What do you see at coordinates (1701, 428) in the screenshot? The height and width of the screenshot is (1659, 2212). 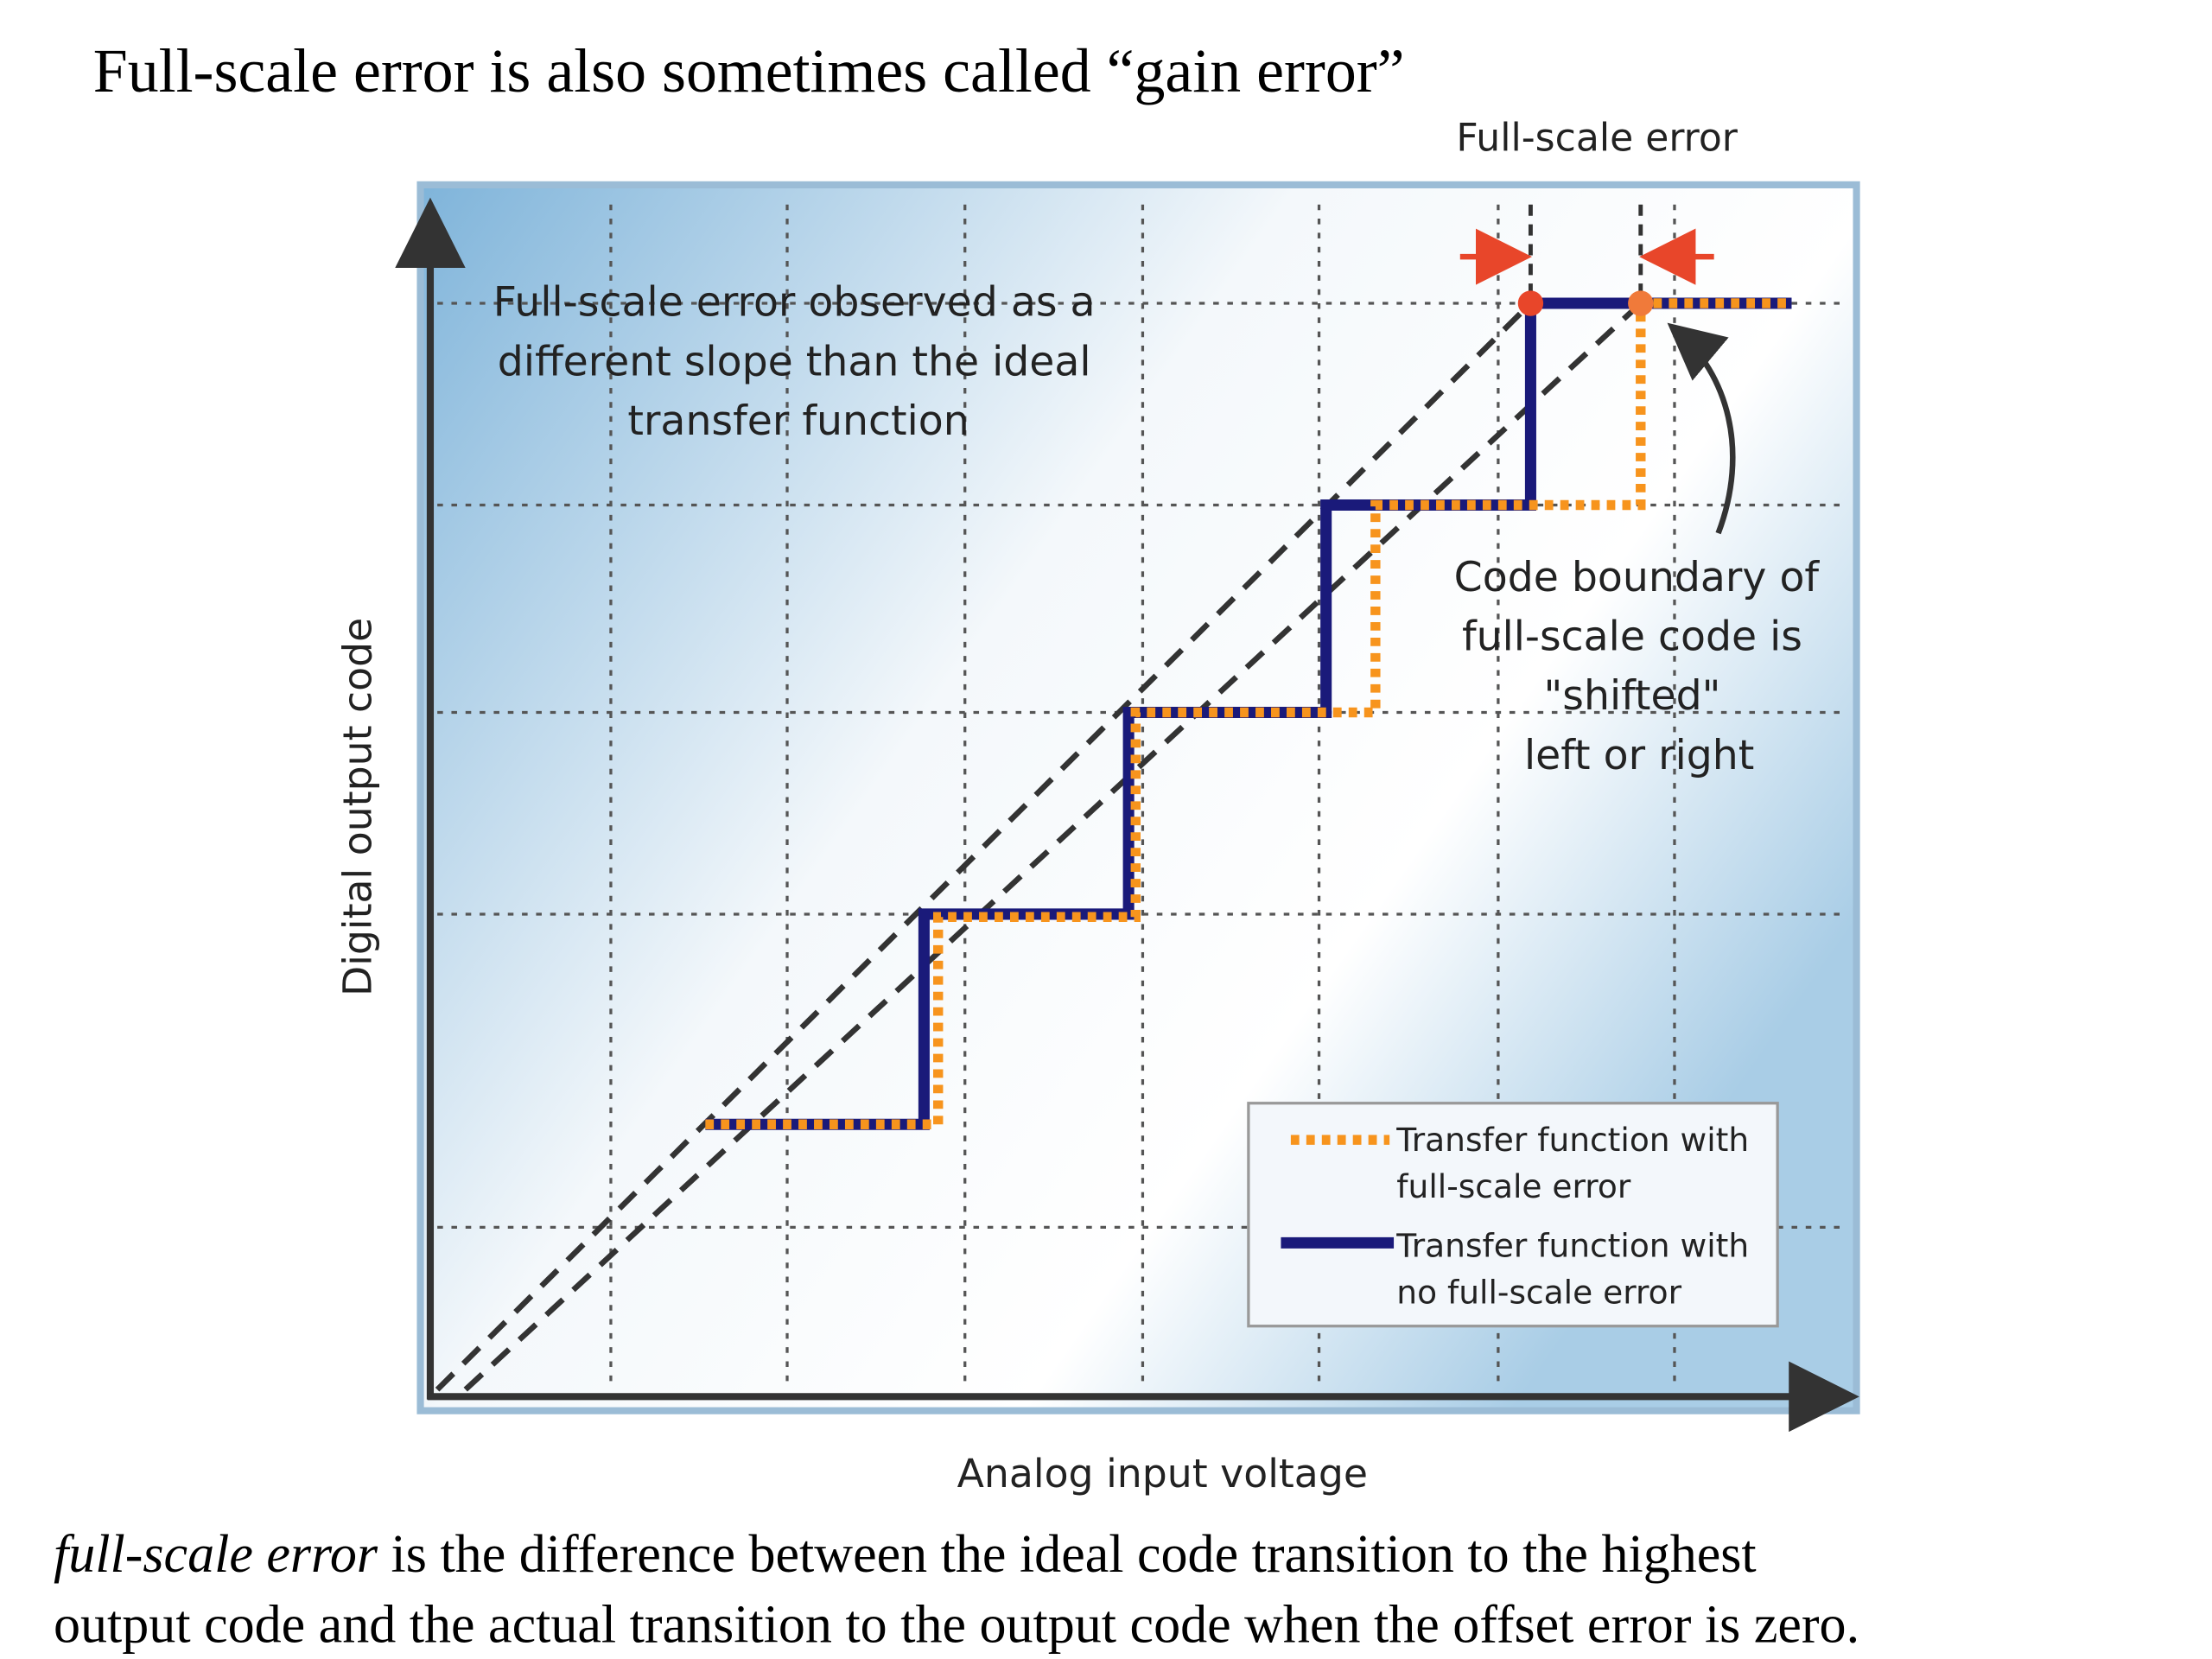 I see `curved-arrow` at bounding box center [1701, 428].